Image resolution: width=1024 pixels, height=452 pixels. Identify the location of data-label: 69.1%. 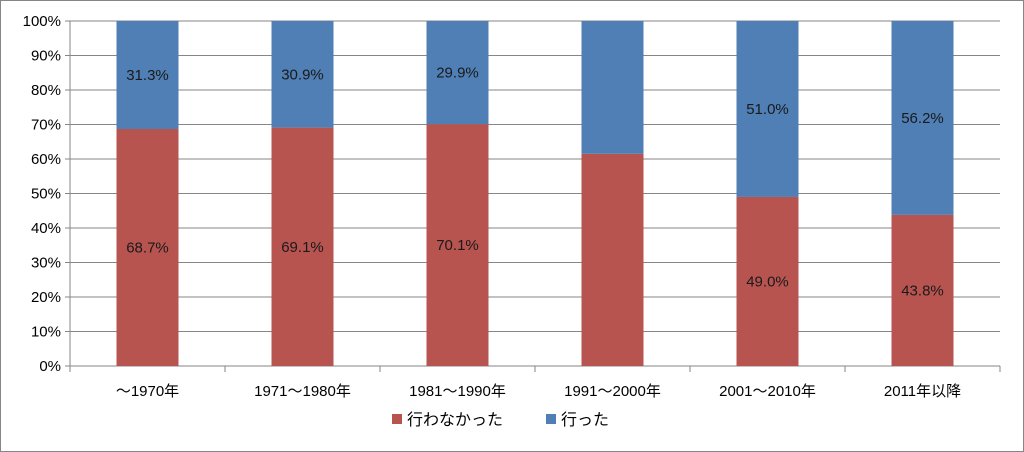
(302, 247).